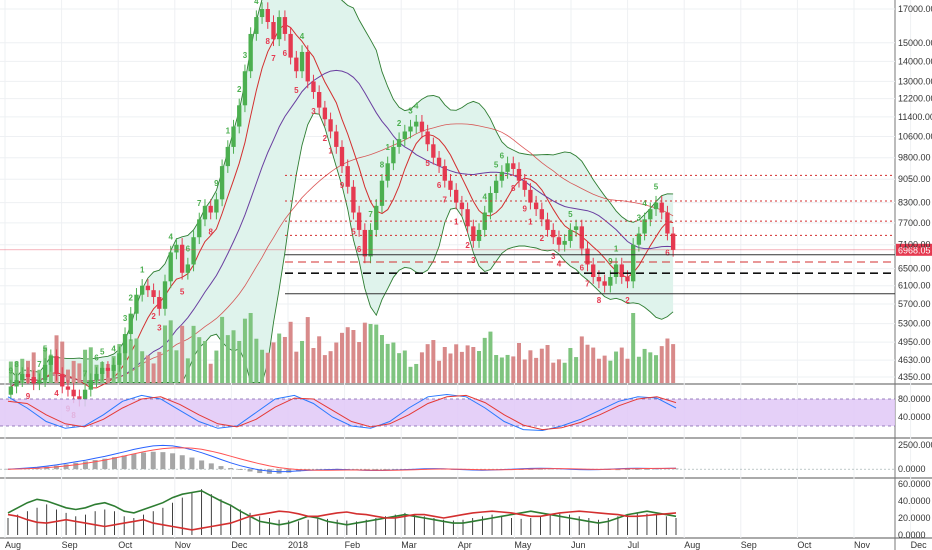 The height and width of the screenshot is (550, 932). What do you see at coordinates (447, 459) in the screenshot?
I see `macd-panel` at bounding box center [447, 459].